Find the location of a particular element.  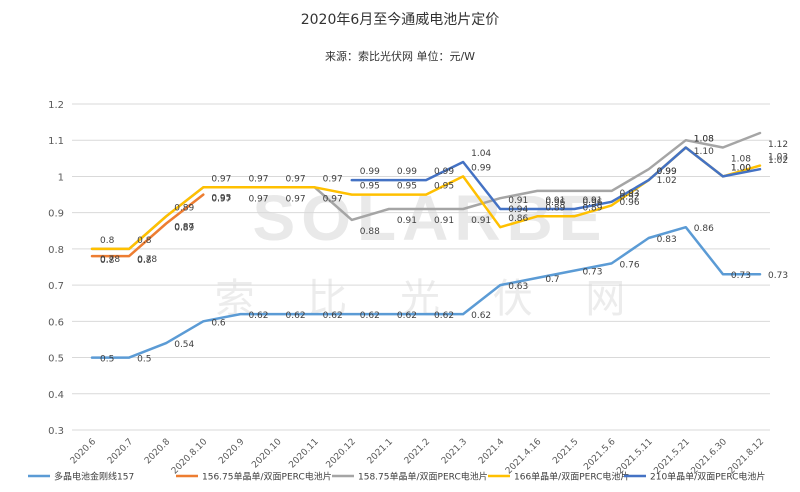

y-axis-ticks: 0.3 0.4 0.5 0.6 0.7 0.8 0.9 1 1.1 1.2 is located at coordinates (56, 268).